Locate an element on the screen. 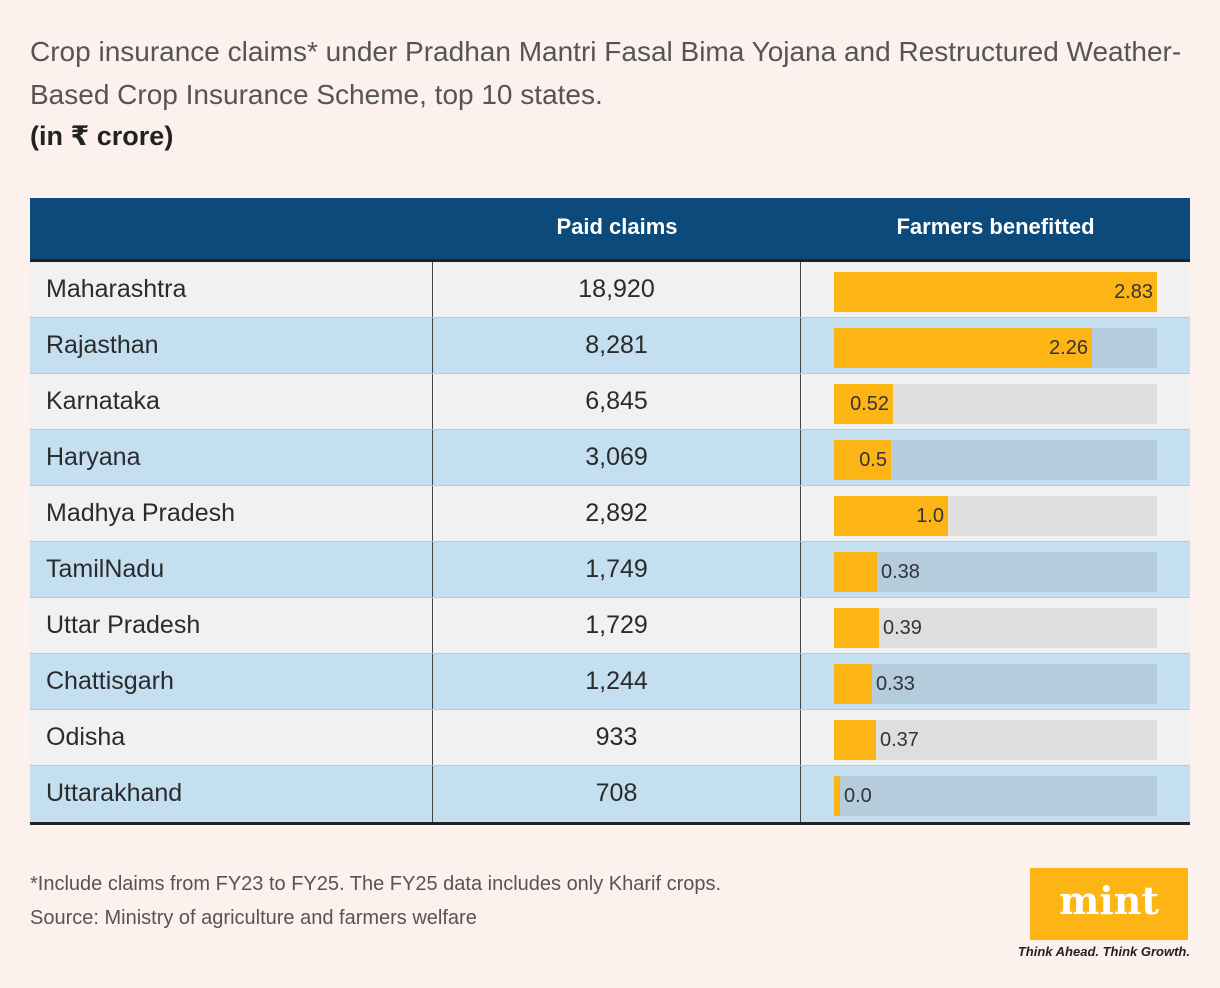 Image resolution: width=1220 pixels, height=988 pixels. state-name: Maharashtra is located at coordinates (231, 289).